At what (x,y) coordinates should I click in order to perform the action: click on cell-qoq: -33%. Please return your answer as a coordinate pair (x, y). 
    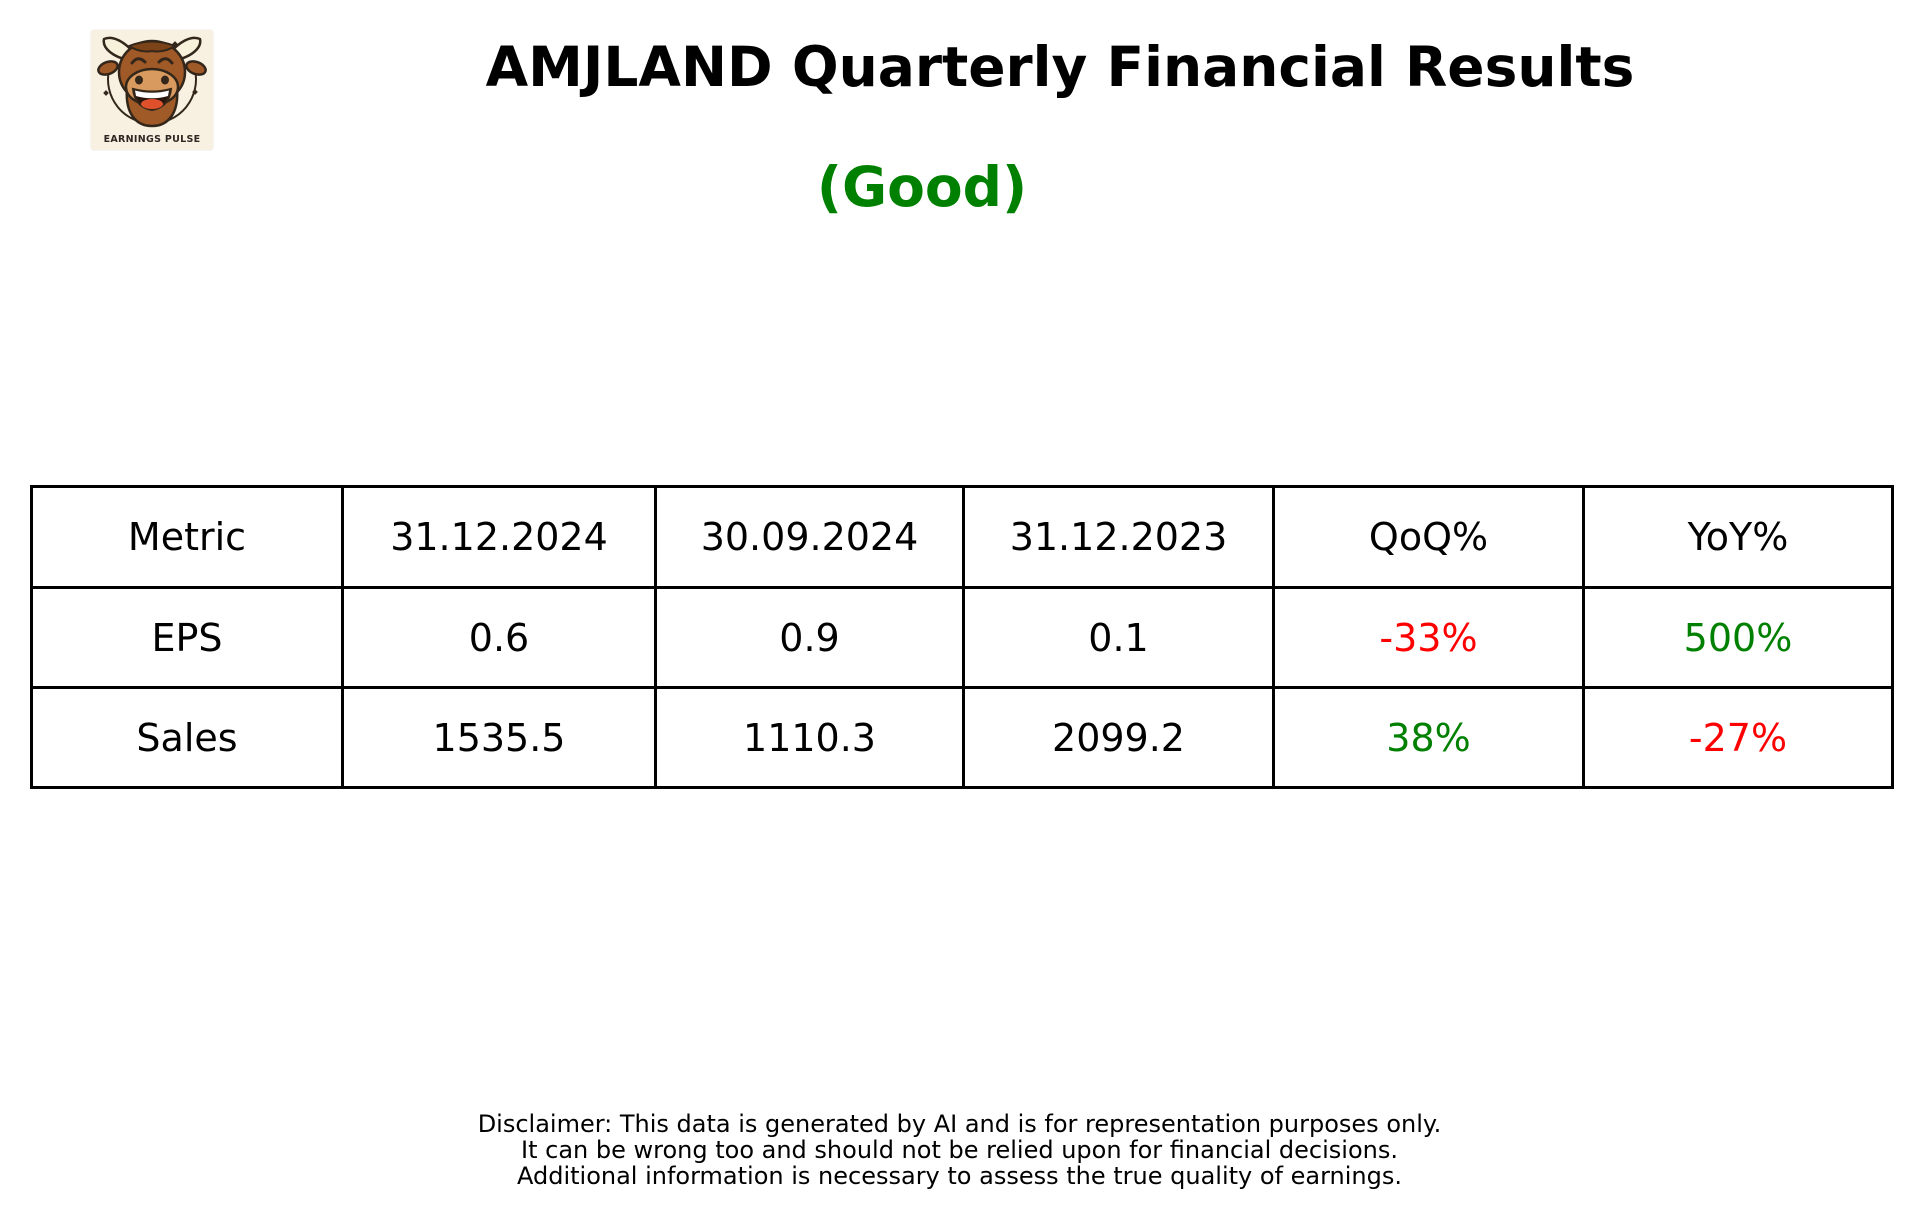
    Looking at the image, I should click on (1428, 637).